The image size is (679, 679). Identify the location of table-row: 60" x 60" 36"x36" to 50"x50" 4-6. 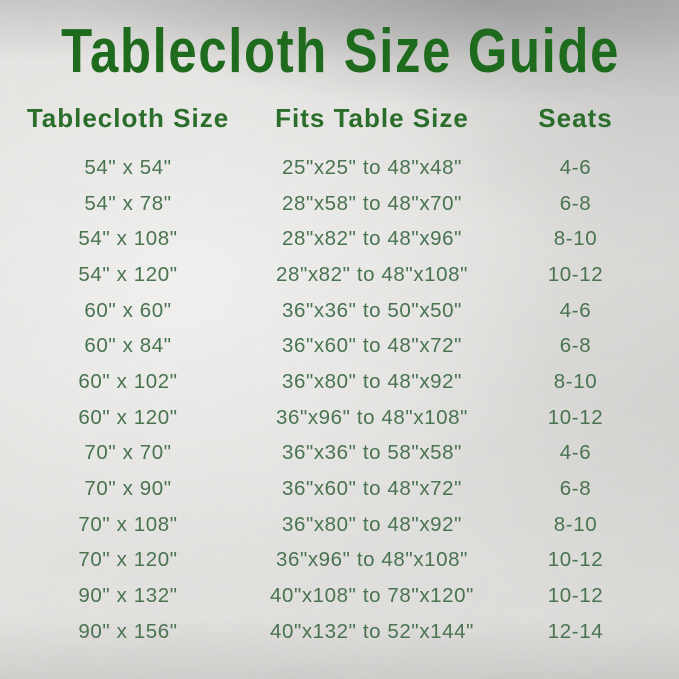
(339, 311).